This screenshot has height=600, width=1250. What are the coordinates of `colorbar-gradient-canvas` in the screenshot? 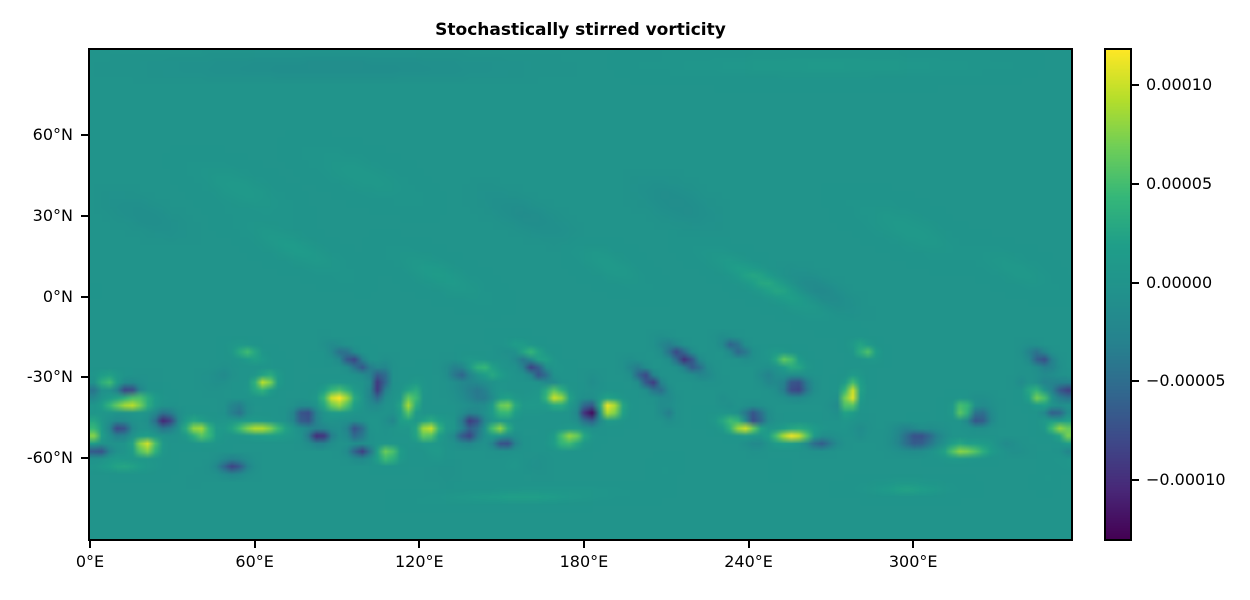 It's located at (1118, 294).